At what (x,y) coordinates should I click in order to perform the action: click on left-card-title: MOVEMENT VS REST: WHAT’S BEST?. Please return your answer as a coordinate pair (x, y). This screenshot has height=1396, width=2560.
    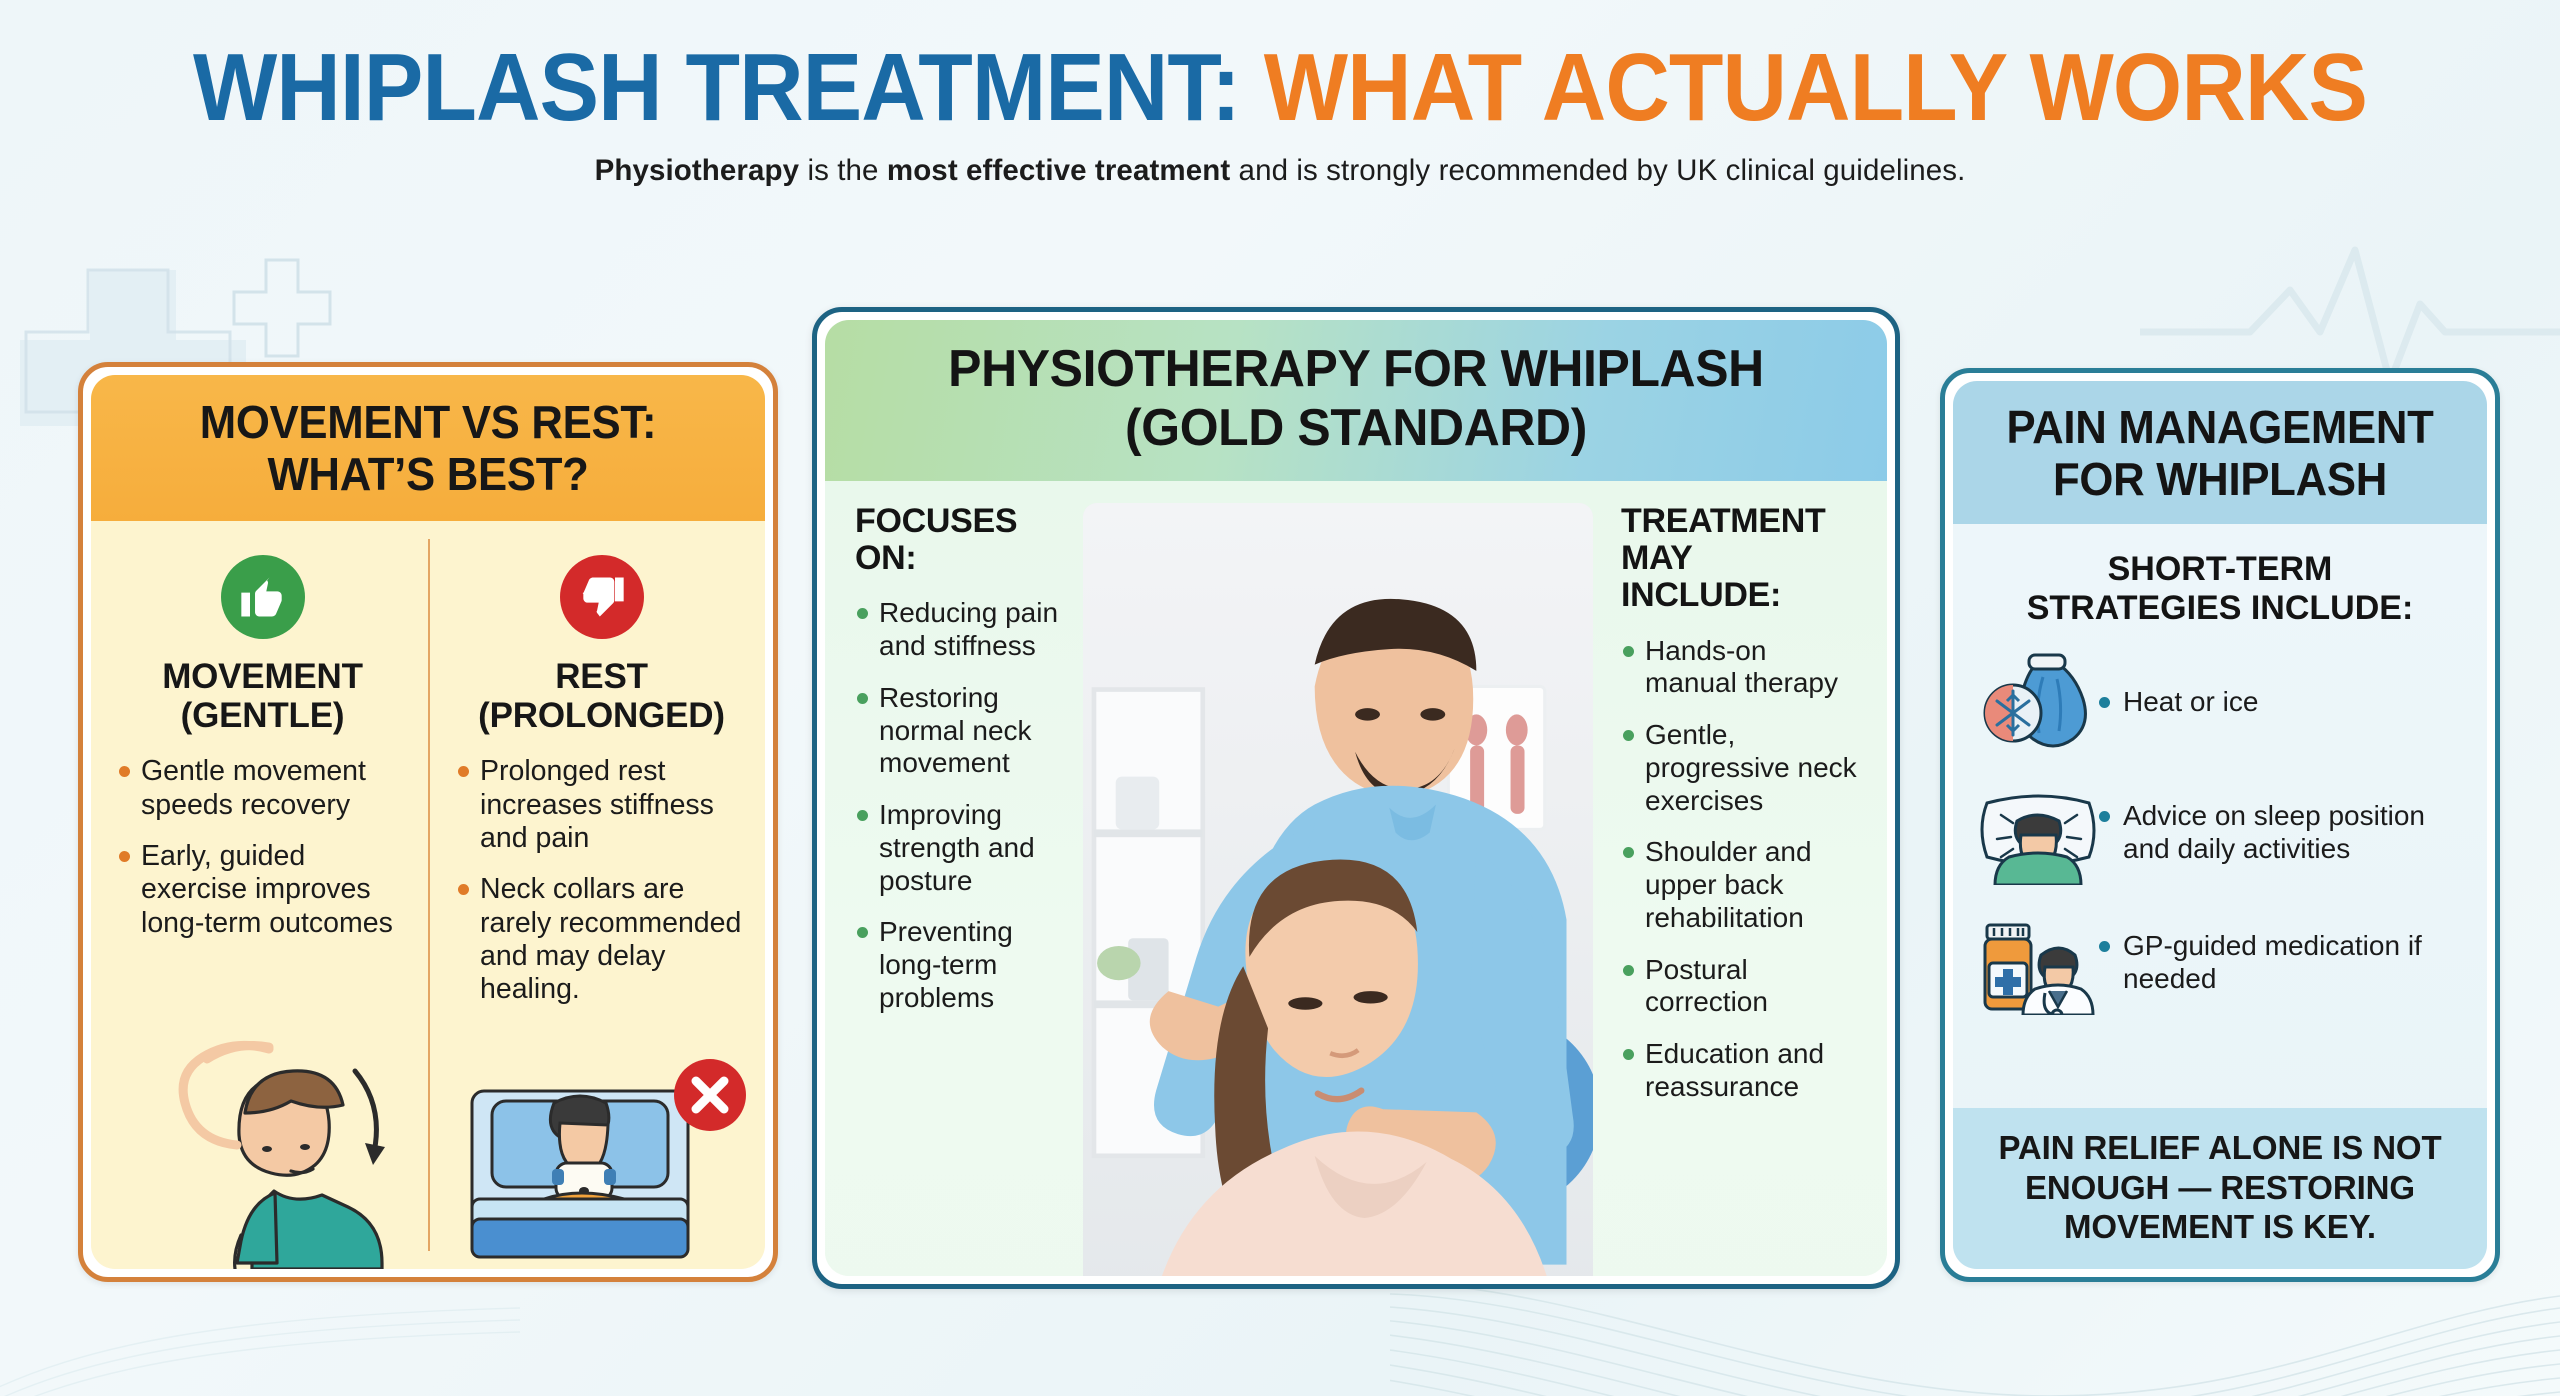
    Looking at the image, I should click on (428, 448).